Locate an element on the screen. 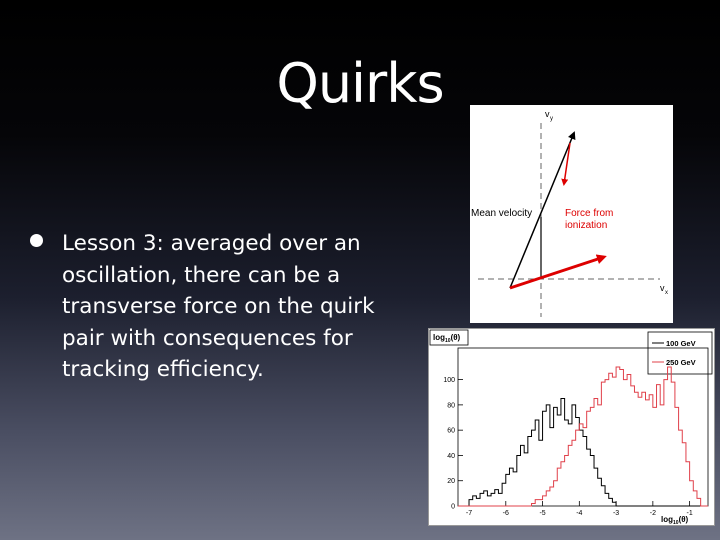 The width and height of the screenshot is (720, 540). bullet-line: transverse force on the quirk is located at coordinates (218, 306).